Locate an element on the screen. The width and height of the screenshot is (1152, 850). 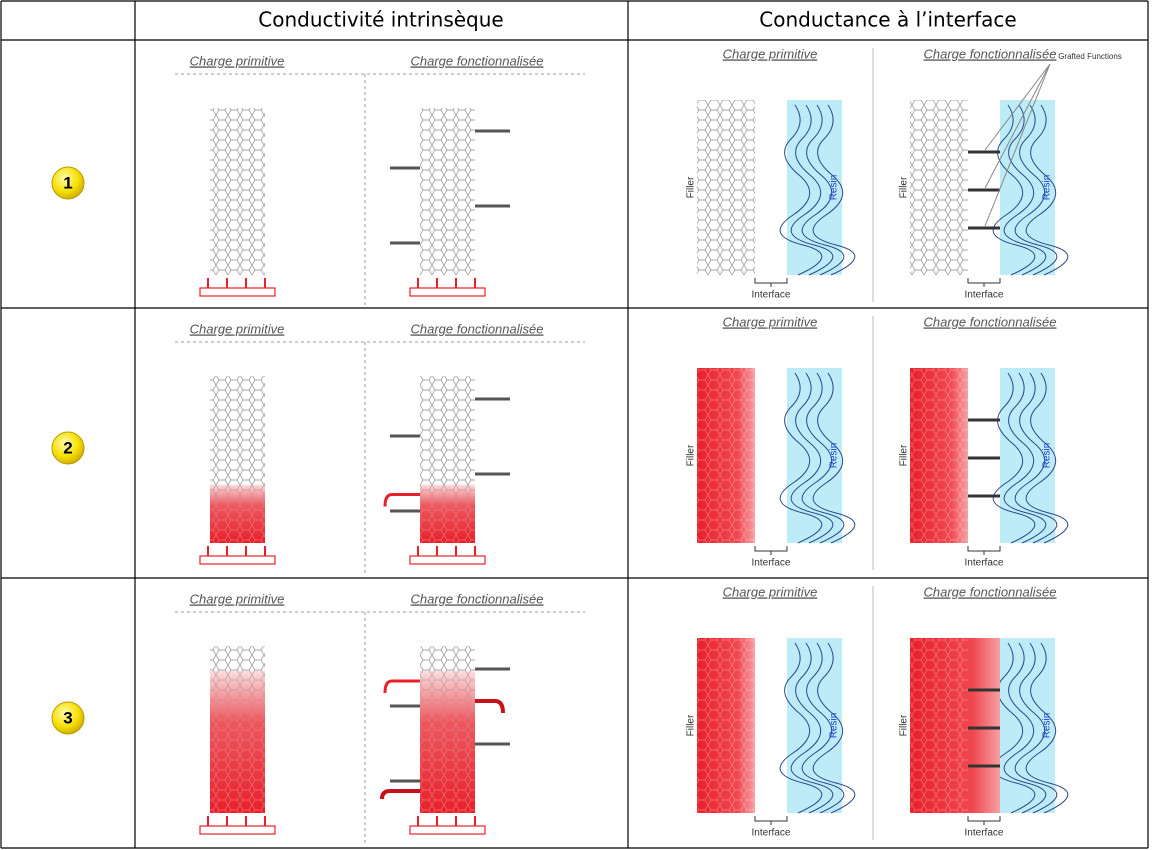
annotation: Grafted Functions is located at coordinates (1090, 56).